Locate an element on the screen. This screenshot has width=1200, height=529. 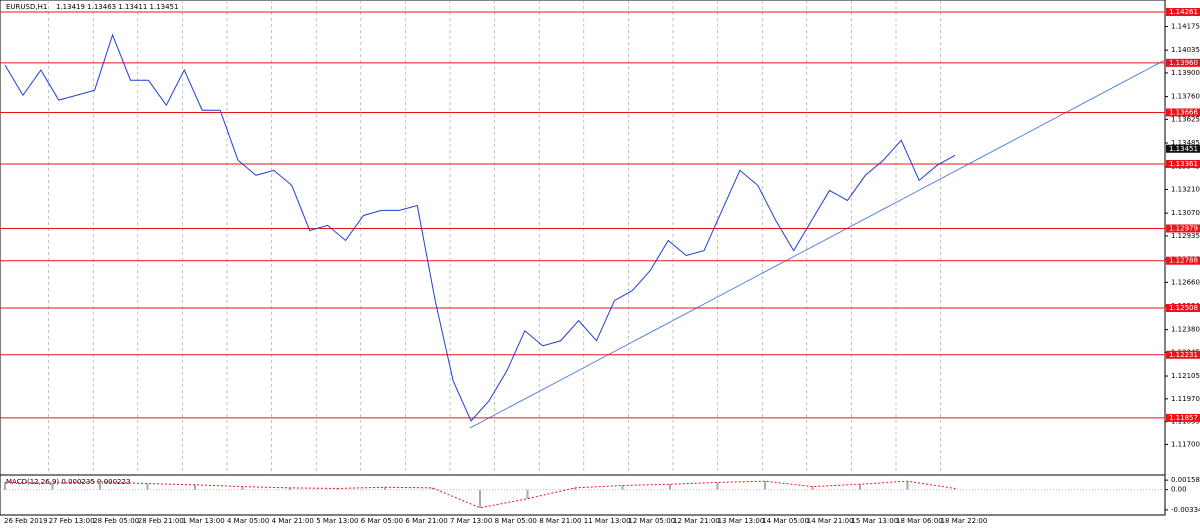
price-tick-label: 1.12380 is located at coordinates (1185, 330).